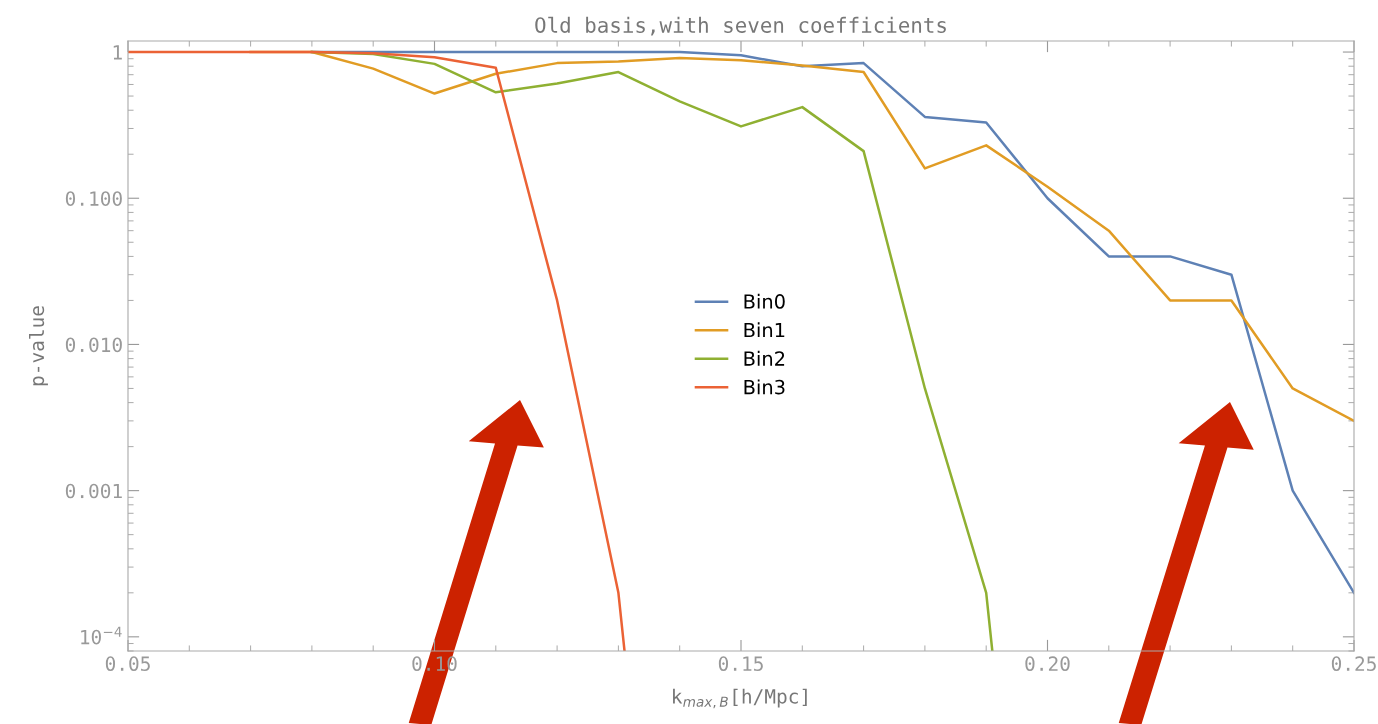 The image size is (1378, 724). I want to click on y-tick-label: 1, so click(117, 52).